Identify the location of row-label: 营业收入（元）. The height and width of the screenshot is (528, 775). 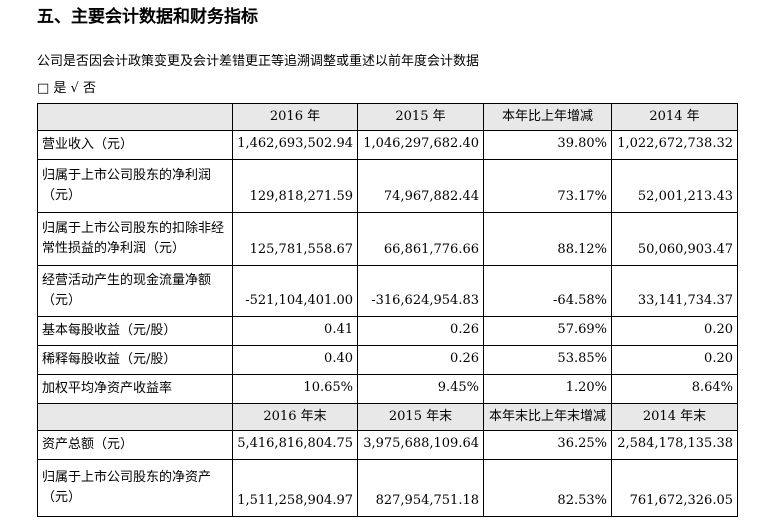
(135, 145).